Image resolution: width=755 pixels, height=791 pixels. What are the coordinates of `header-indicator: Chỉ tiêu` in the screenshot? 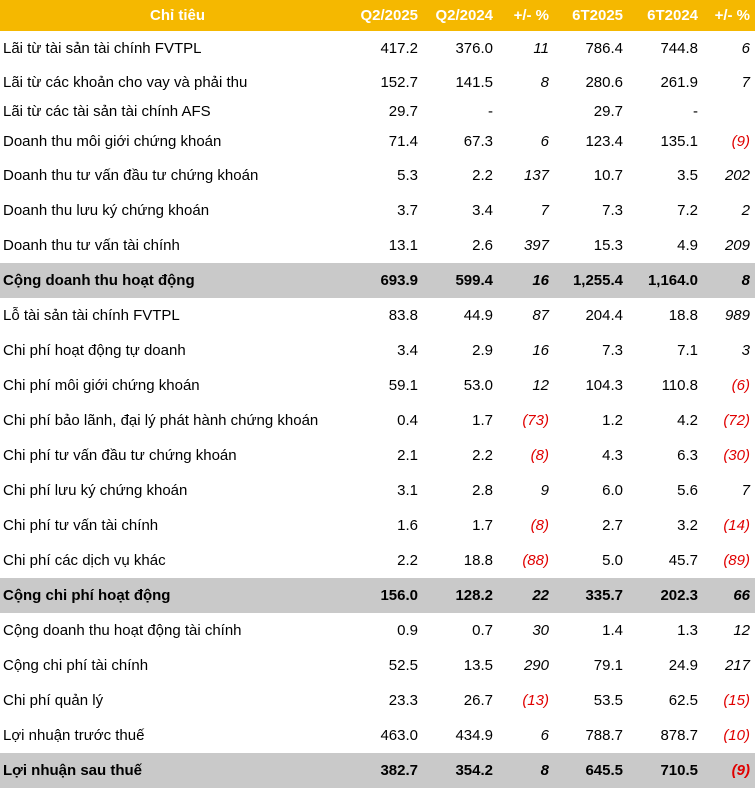 It's located at (177, 15).